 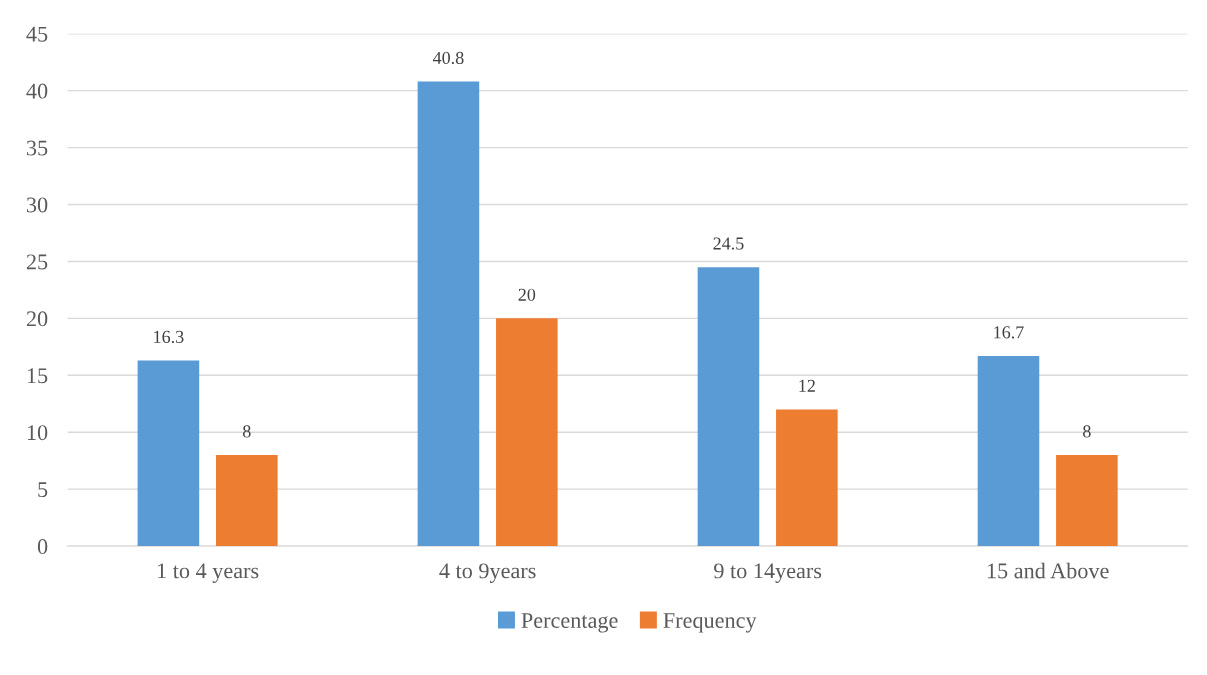 I want to click on y-tick-label: 5, so click(x=43, y=490).